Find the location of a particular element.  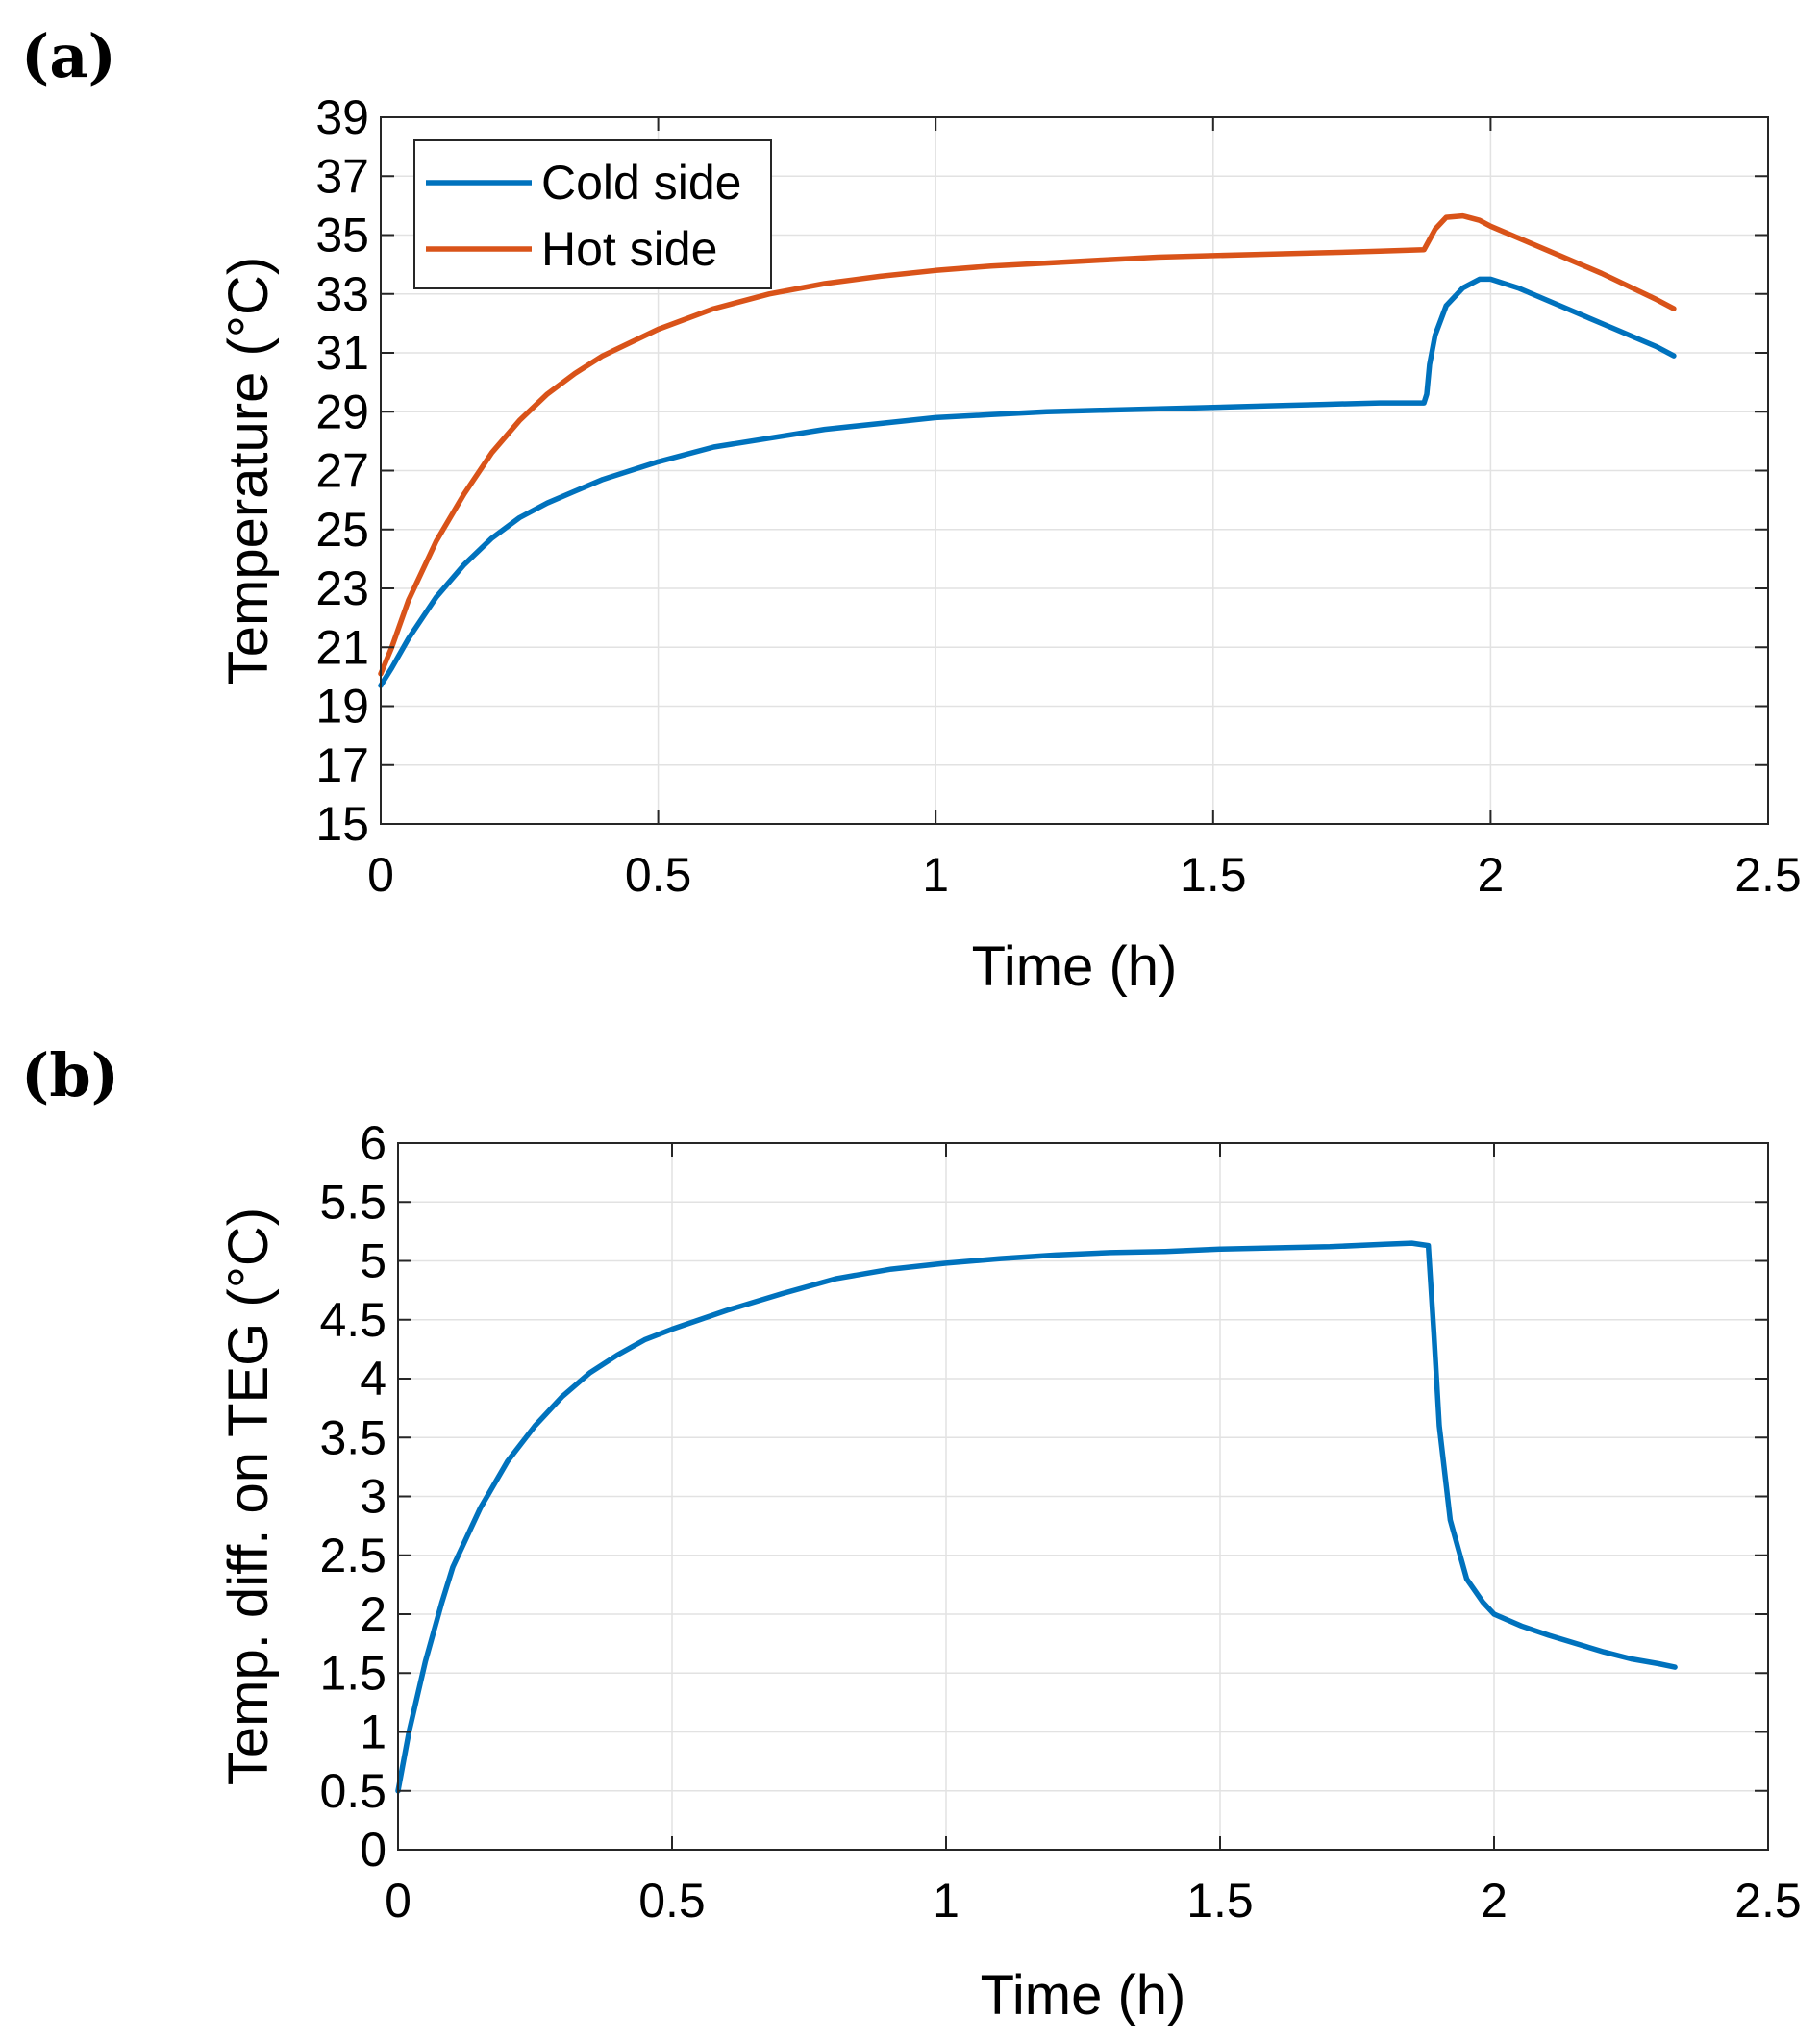

y-tick-label: 3 is located at coordinates (373, 1497).